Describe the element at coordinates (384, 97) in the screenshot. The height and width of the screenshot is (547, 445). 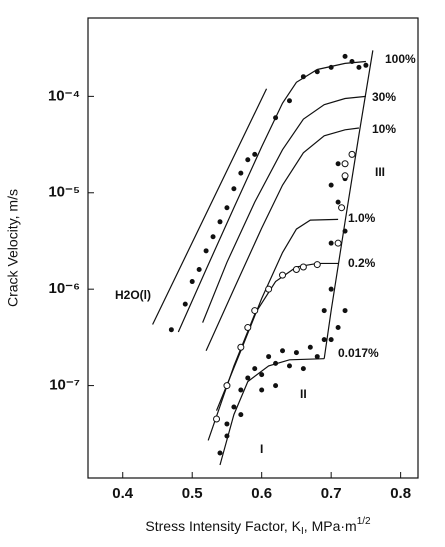
I see `curve-label: 30%` at that location.